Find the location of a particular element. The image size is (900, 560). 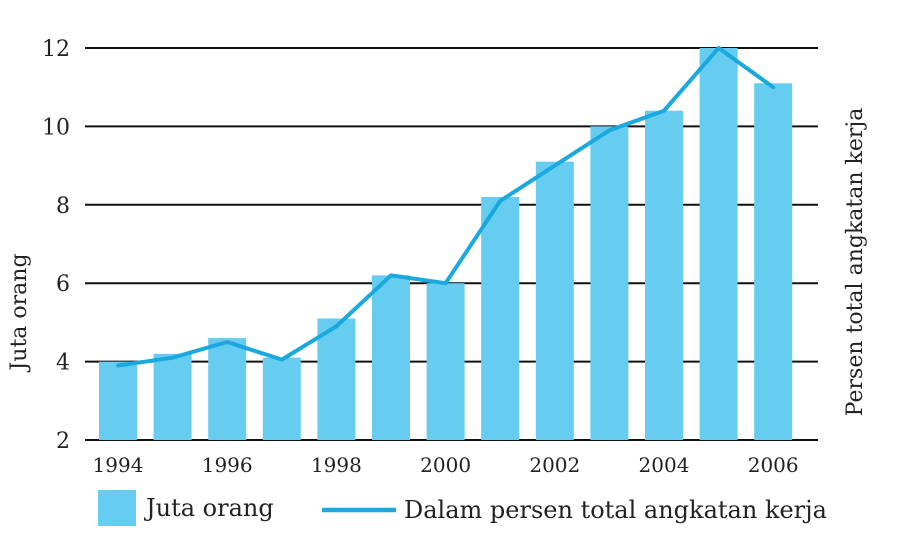

x-tick-label-1994: 1994 is located at coordinates (118, 465).